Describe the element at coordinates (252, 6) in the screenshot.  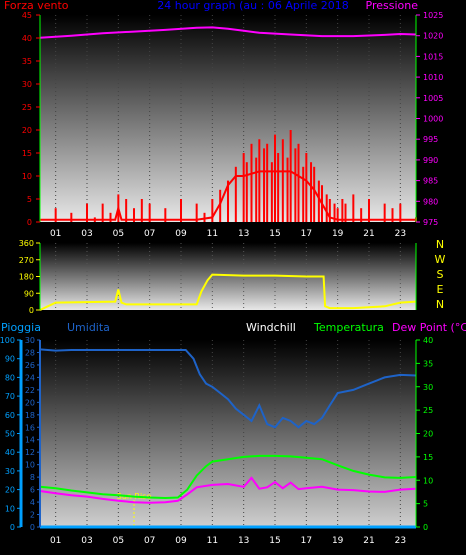
I see `chart-title: 24 hour graph (au : 06 Aprile 2018` at that location.